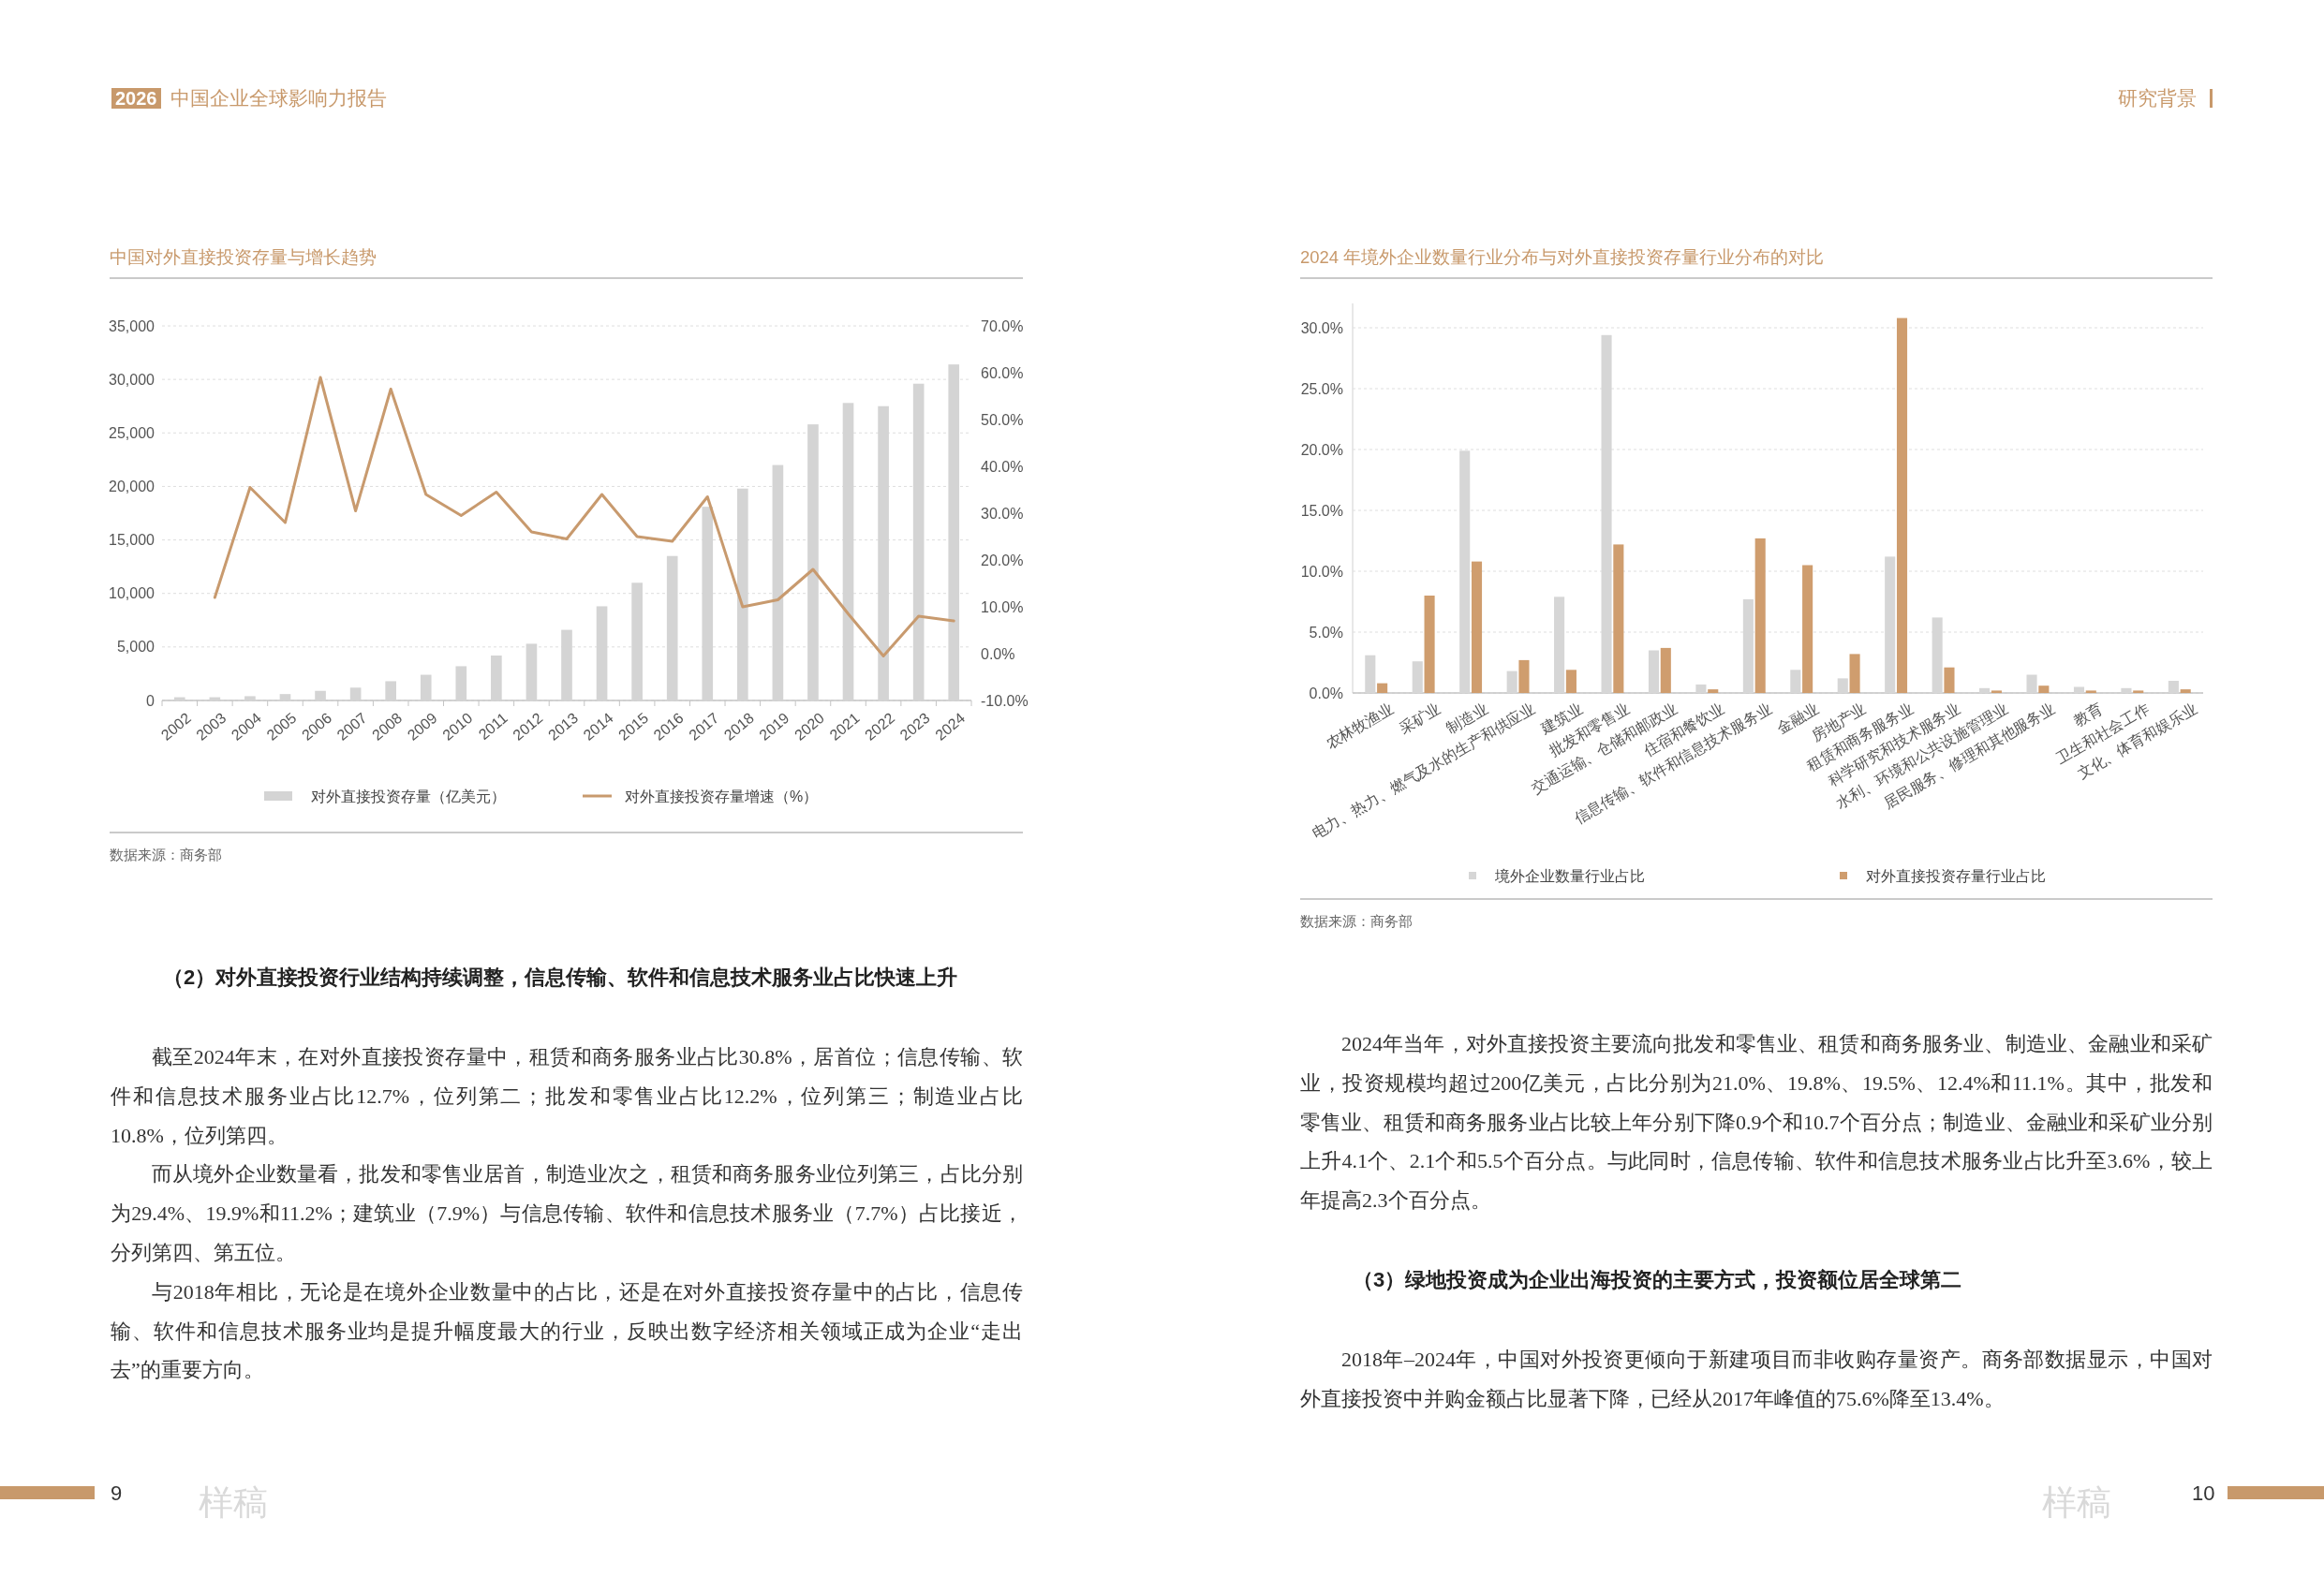 Image resolution: width=2324 pixels, height=1577 pixels. What do you see at coordinates (132, 593) in the screenshot?
I see `y-tick-label: 10,000` at bounding box center [132, 593].